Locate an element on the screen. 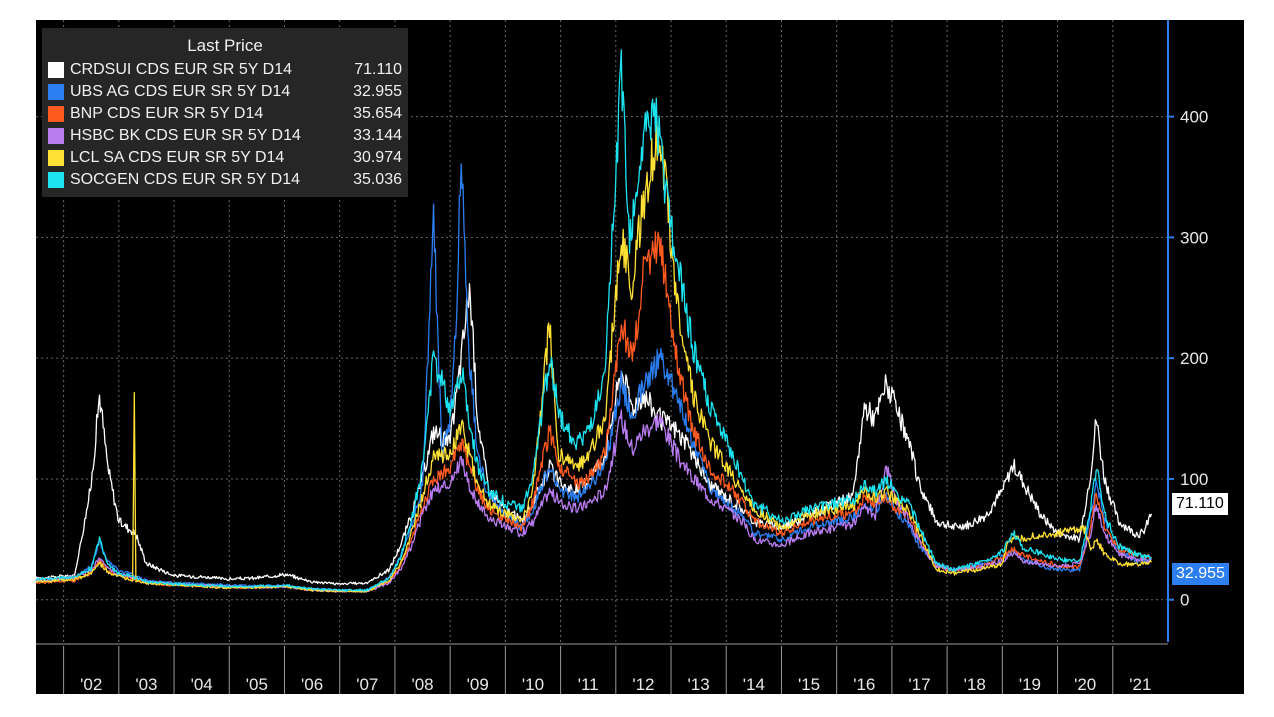  legend-title: Last Price is located at coordinates (225, 45).